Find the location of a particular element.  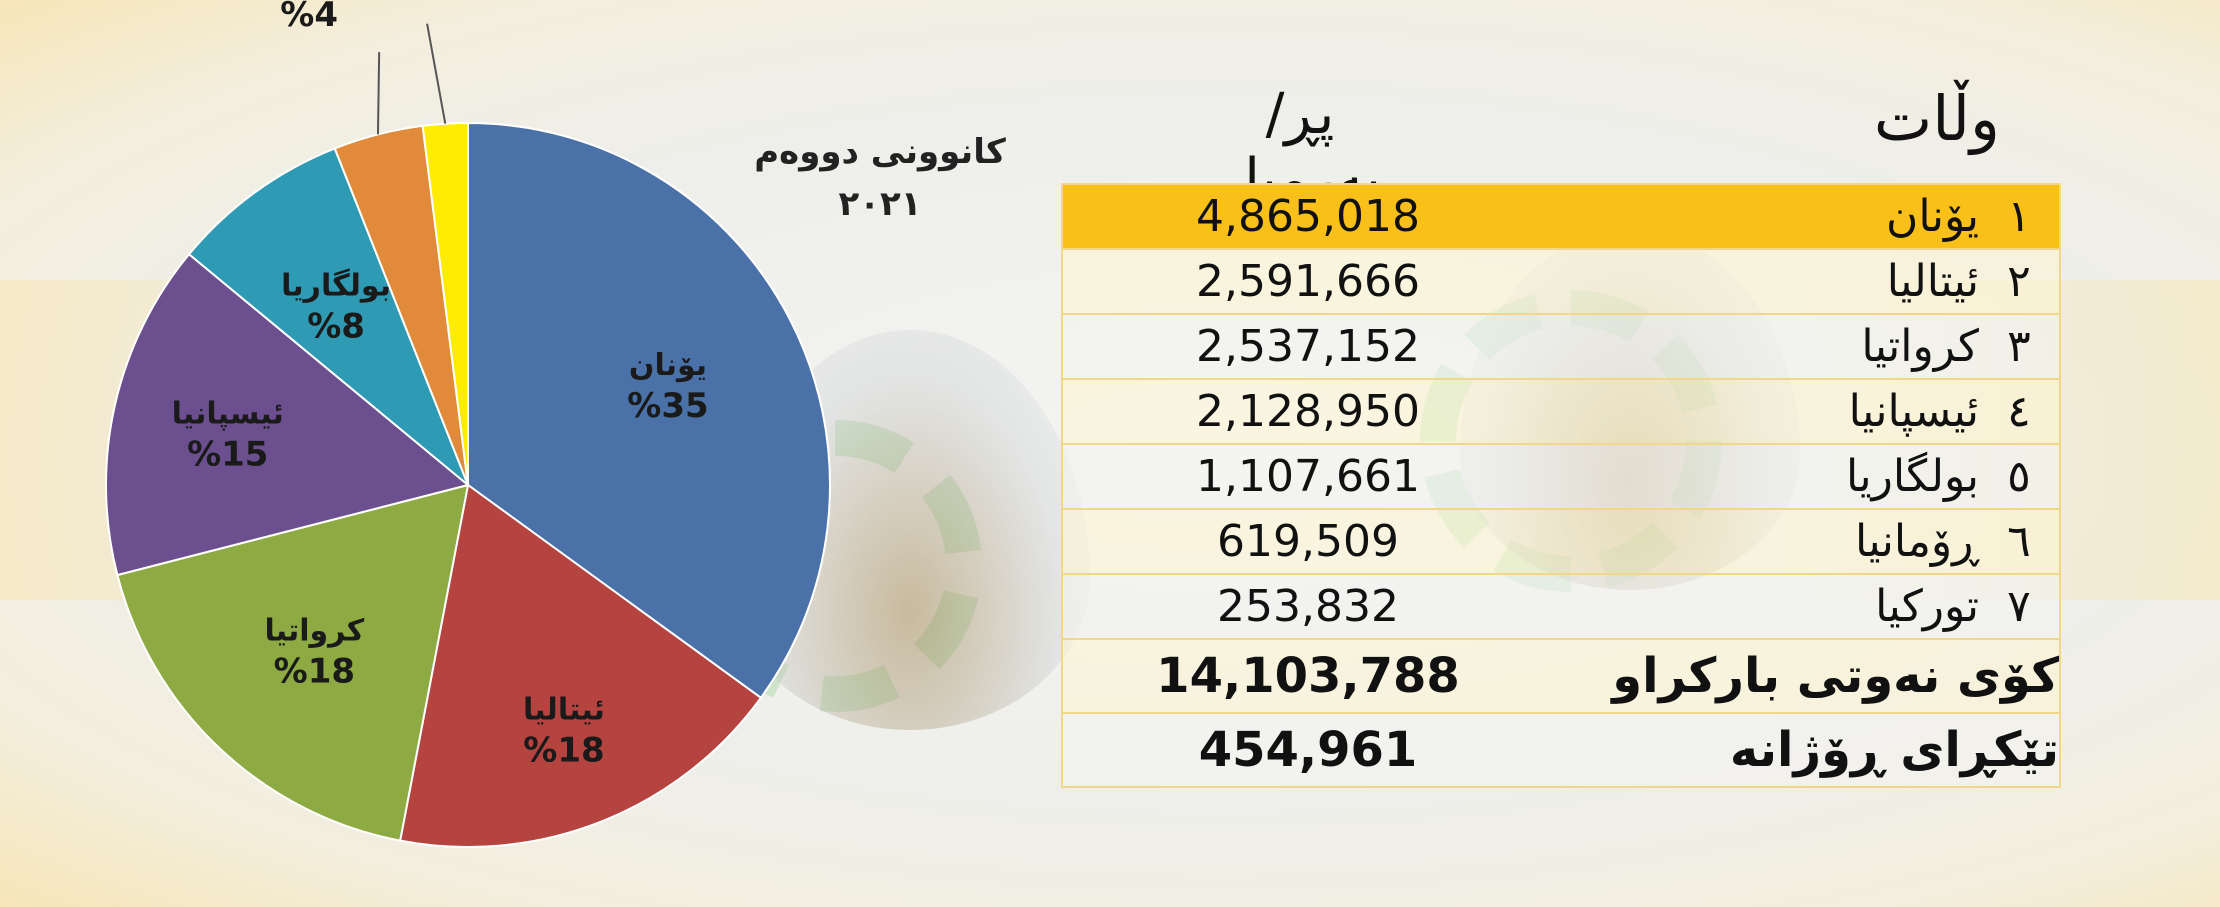

row-country: تورکیا is located at coordinates (1789, 607).